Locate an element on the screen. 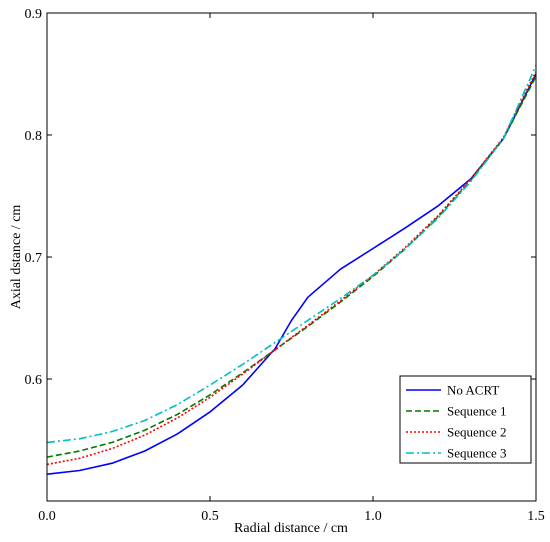 The height and width of the screenshot is (542, 550). legend-label-4: Sequence 3 is located at coordinates (477, 453).